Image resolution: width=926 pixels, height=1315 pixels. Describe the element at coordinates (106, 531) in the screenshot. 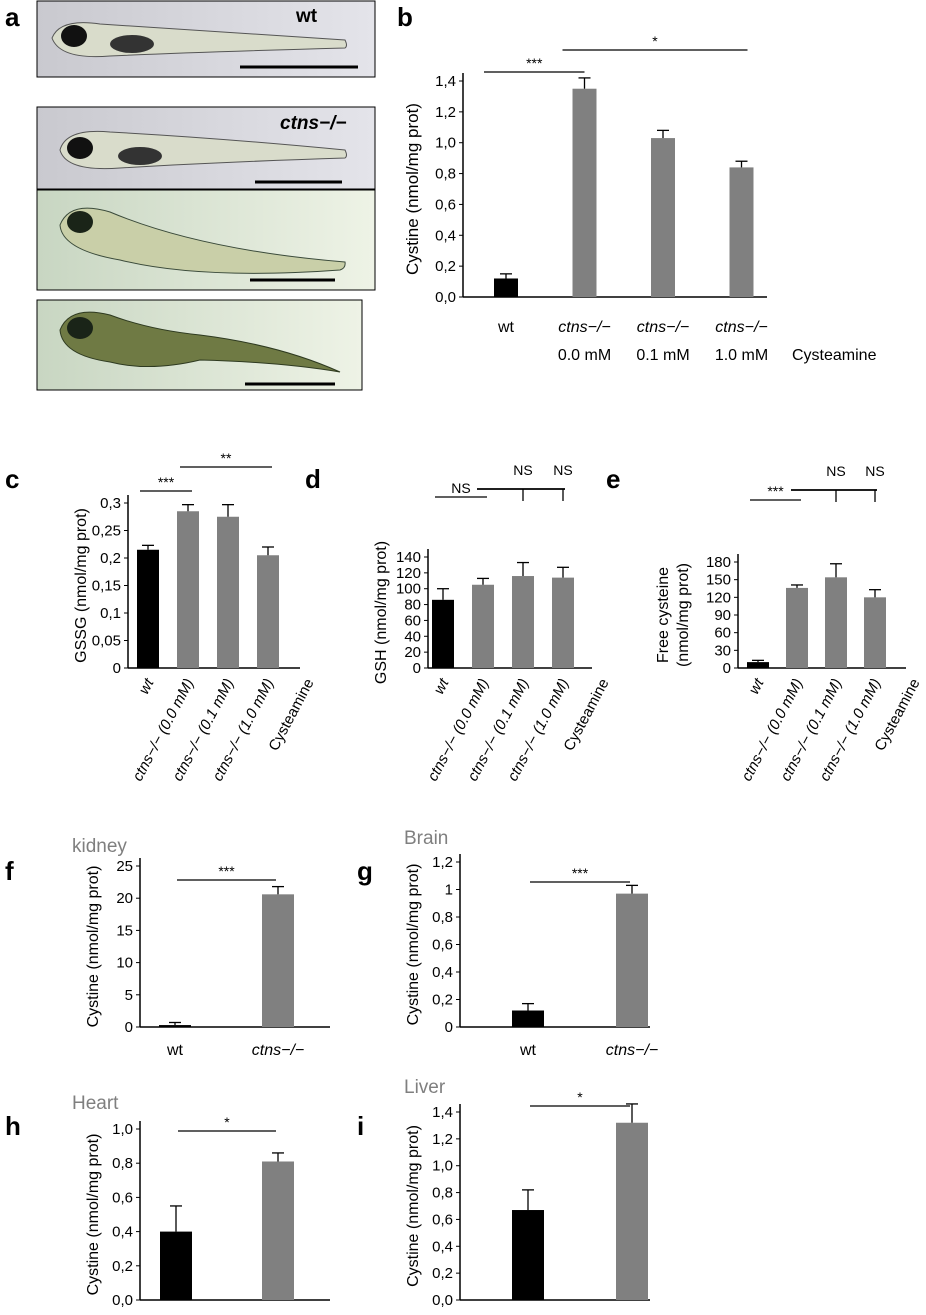

I see `y-tick-label: 0,25` at that location.